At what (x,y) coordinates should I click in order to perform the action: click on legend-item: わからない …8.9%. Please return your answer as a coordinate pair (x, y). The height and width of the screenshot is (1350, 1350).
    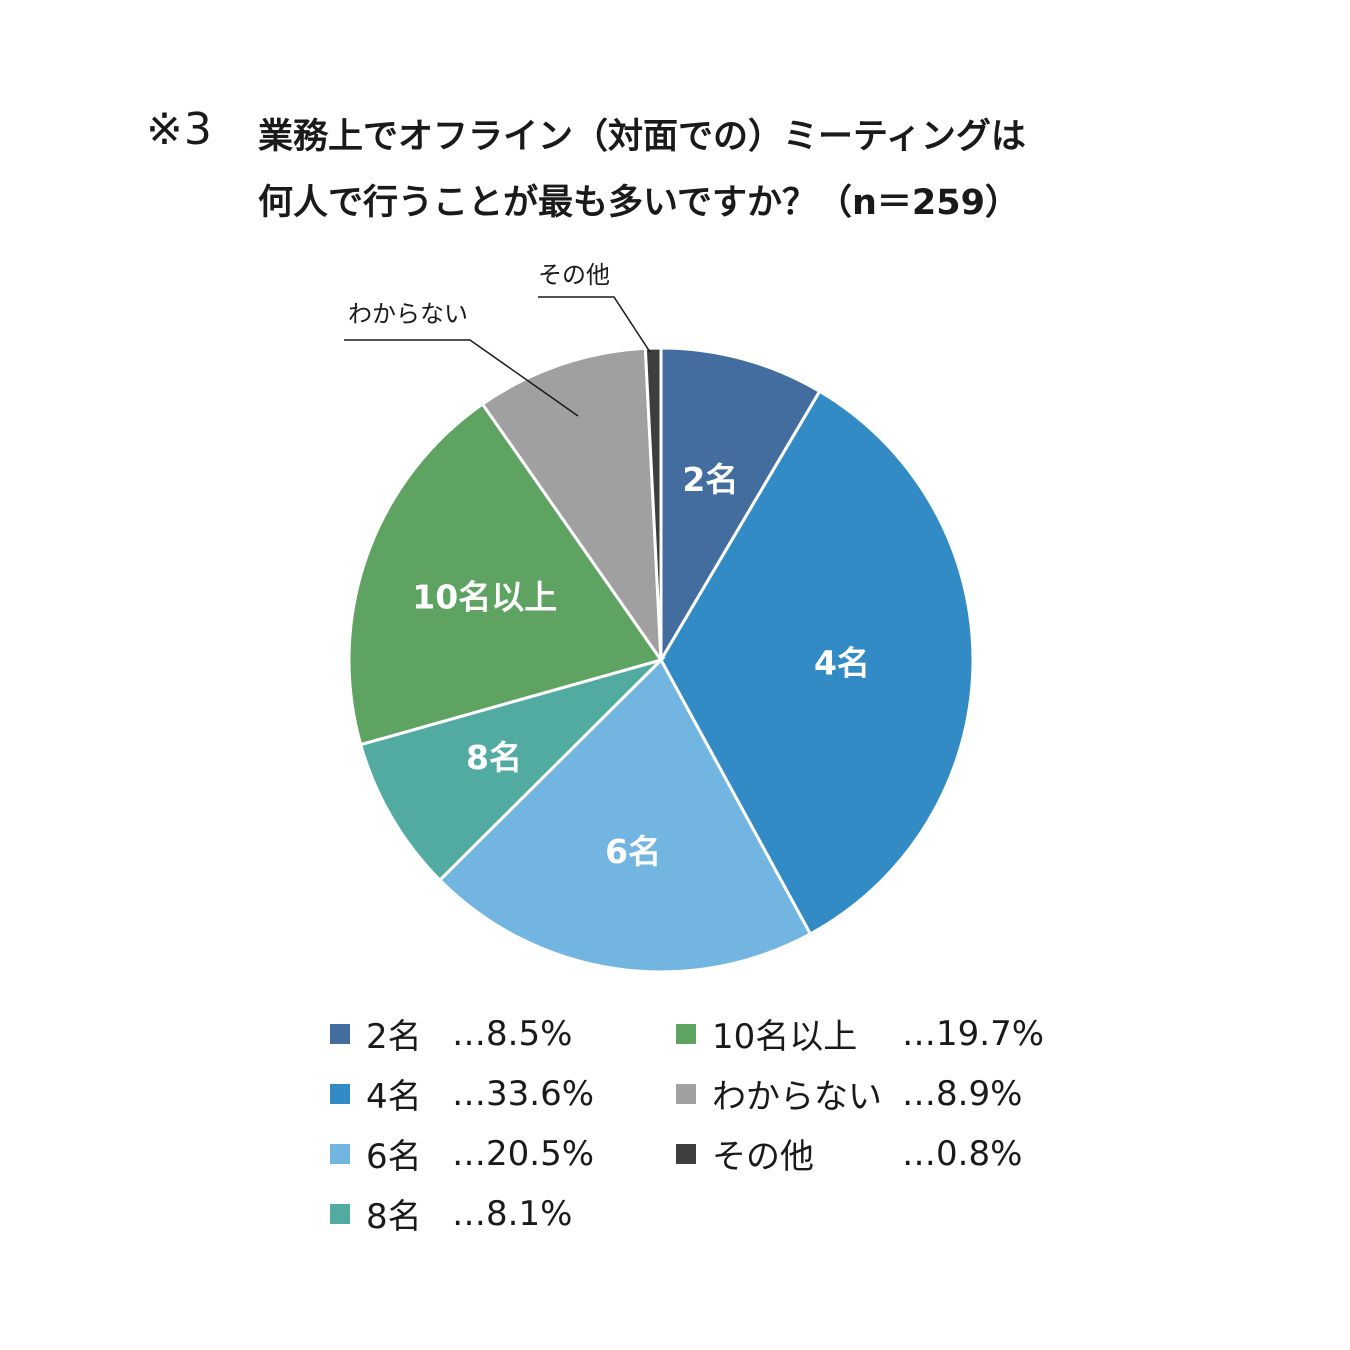
    Looking at the image, I should click on (849, 1093).